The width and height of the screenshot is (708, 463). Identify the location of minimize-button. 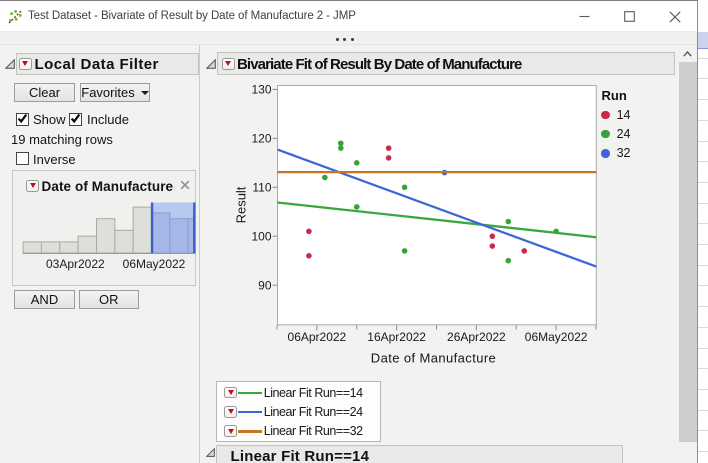
(585, 16).